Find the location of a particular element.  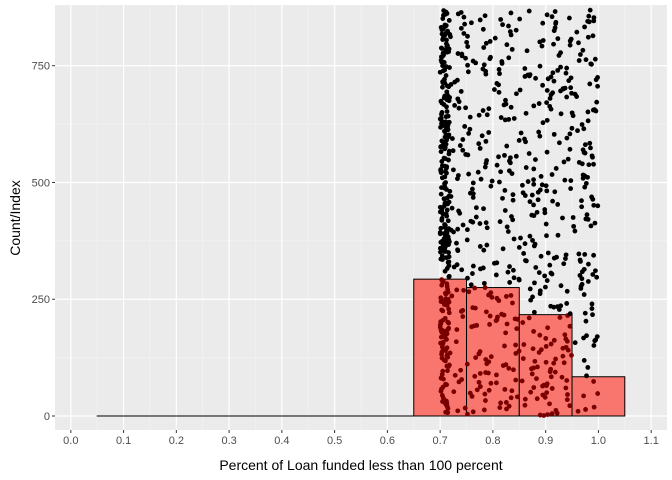

x-tick-label: 0.3 is located at coordinates (228, 441).